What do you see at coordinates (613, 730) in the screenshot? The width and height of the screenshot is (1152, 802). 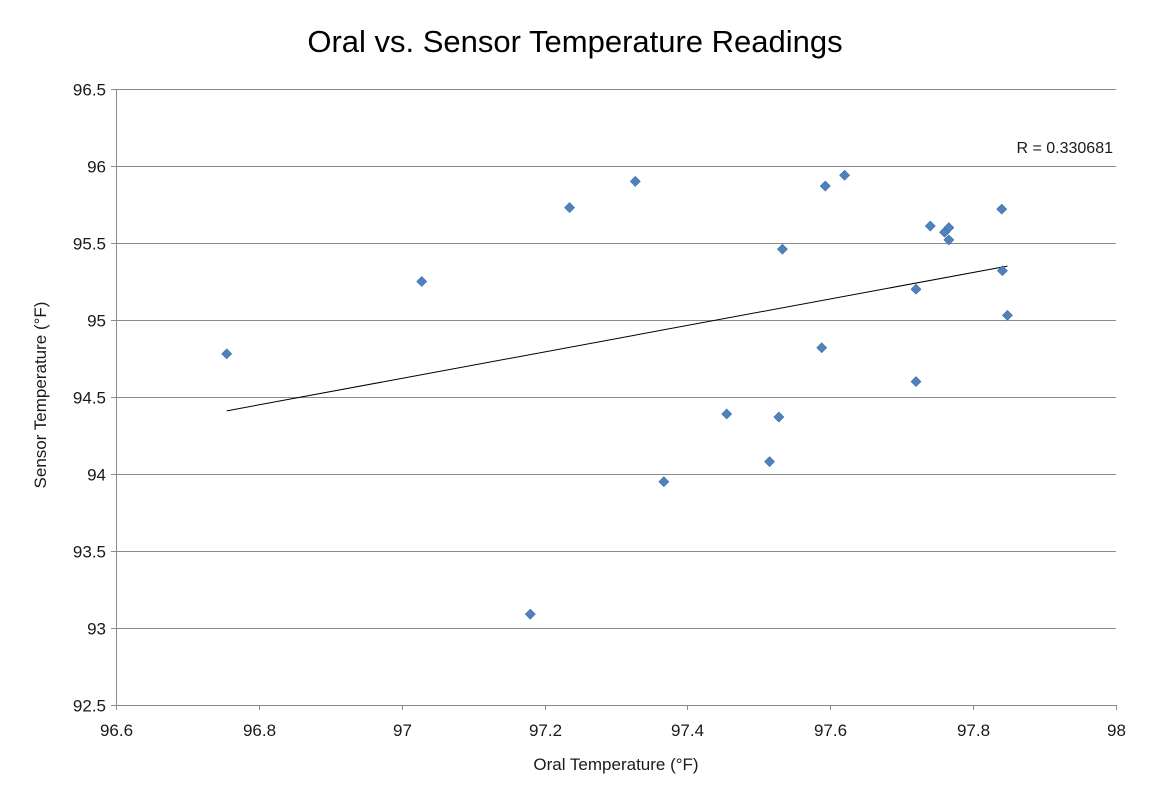 I see `x-tick-labels: 96.6 96.8 97 97.2 97.4 97.6 97.8 98` at bounding box center [613, 730].